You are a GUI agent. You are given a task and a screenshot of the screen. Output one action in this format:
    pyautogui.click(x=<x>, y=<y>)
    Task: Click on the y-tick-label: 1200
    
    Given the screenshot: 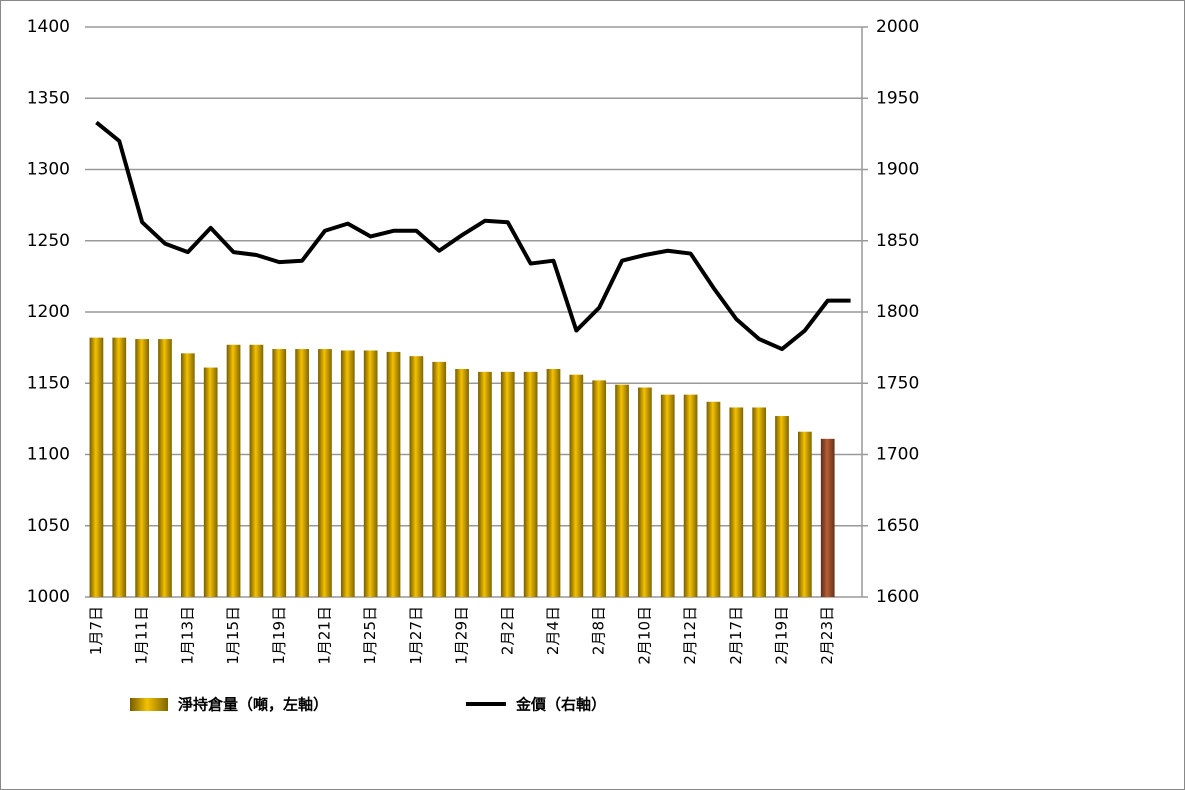 What is the action you would take?
    pyautogui.click(x=48, y=312)
    